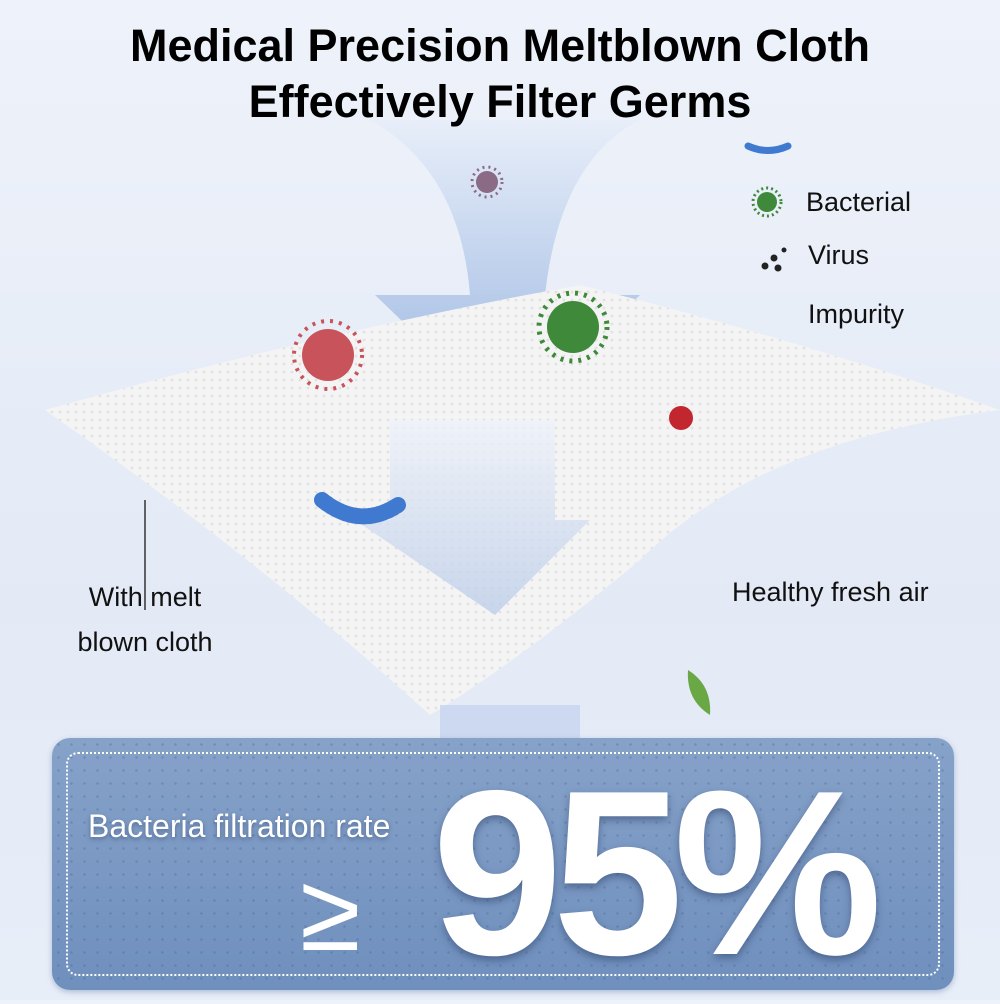 Image resolution: width=1000 pixels, height=1004 pixels. Describe the element at coordinates (657, 872) in the screenshot. I see `rate-value: 95%` at that location.